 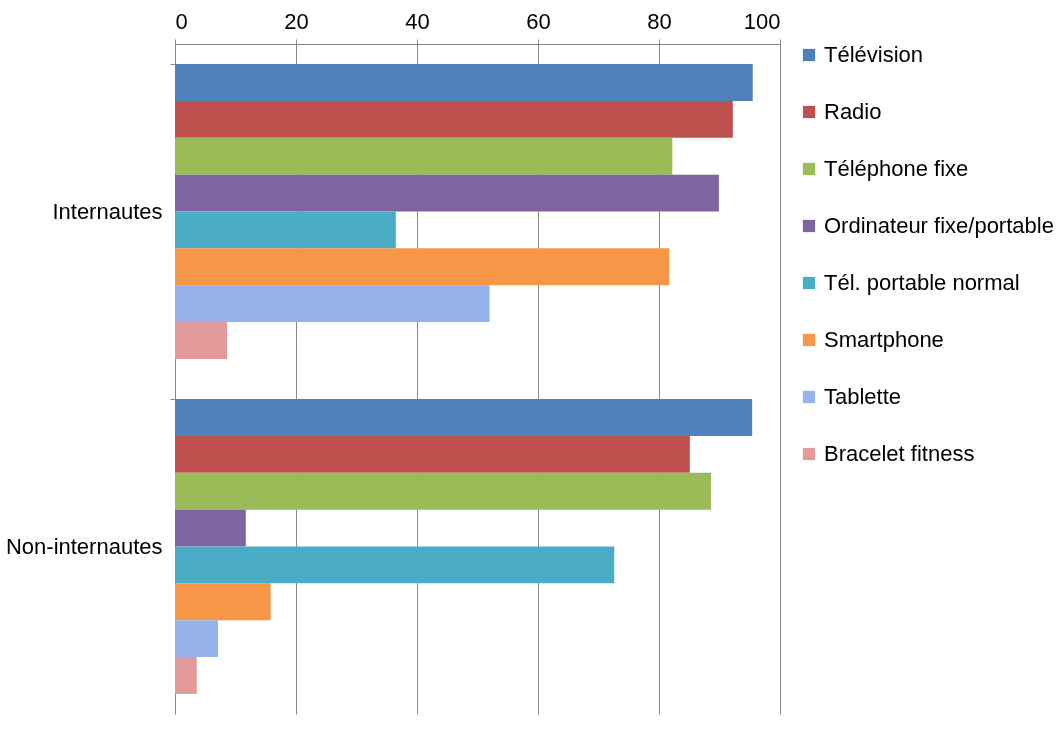 I want to click on legend-label: Radio, so click(x=853, y=111).